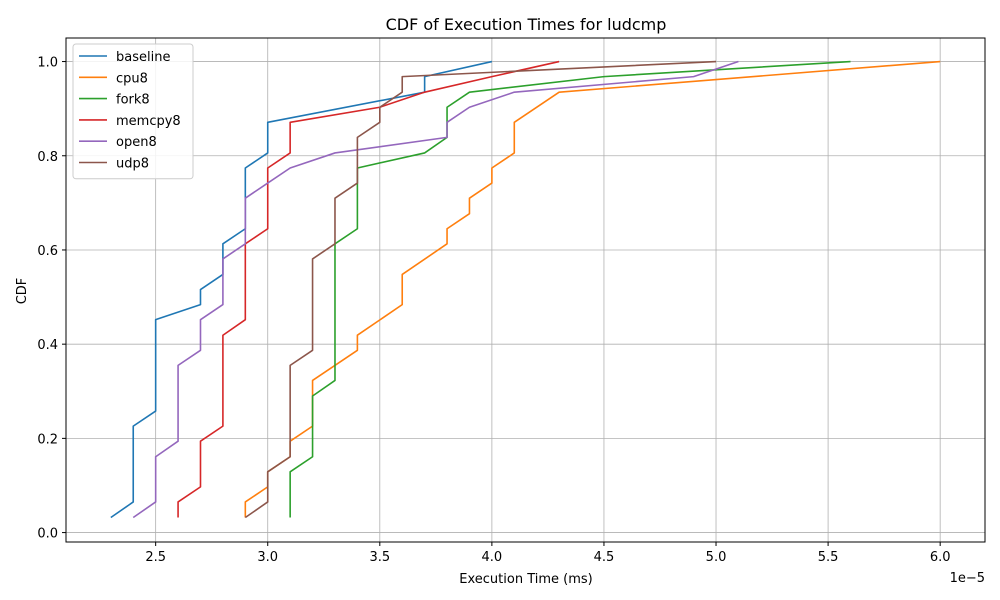  What do you see at coordinates (526, 24) in the screenshot?
I see `chart-title: CDF of Execution Times for ludcmp` at bounding box center [526, 24].